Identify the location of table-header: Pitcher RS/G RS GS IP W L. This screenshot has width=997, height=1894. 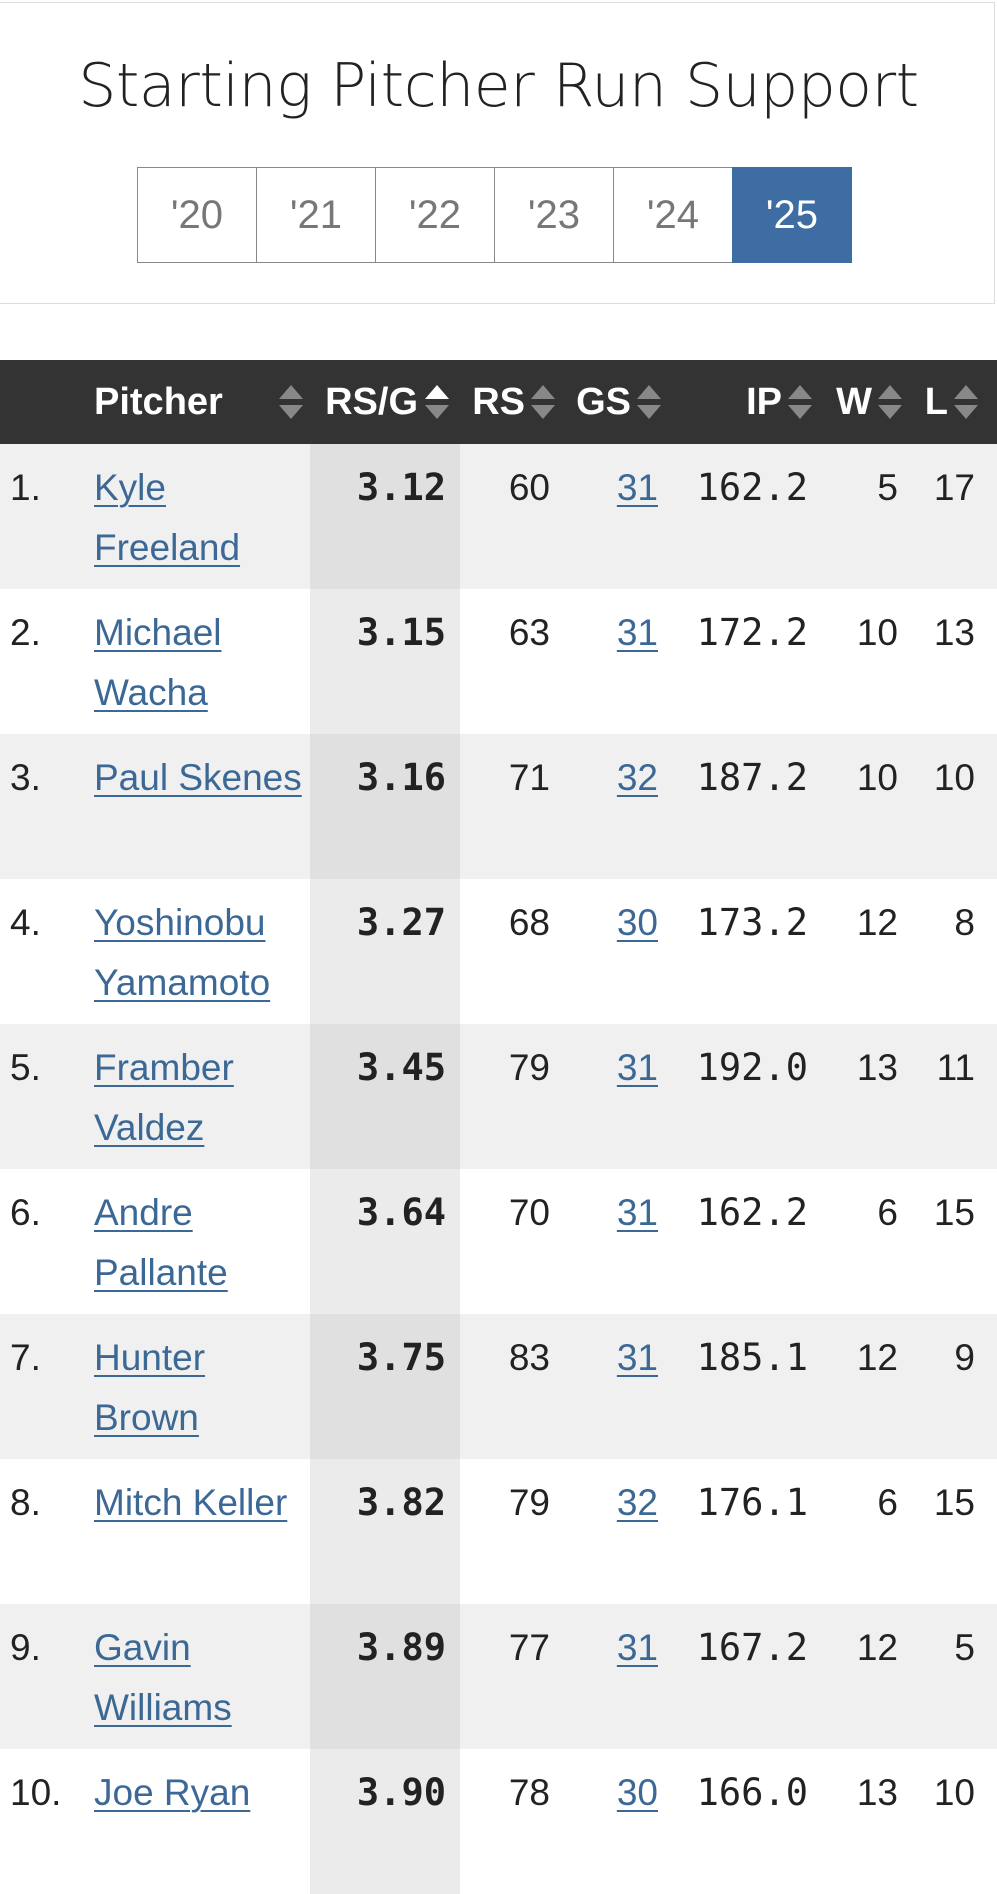
(498, 402).